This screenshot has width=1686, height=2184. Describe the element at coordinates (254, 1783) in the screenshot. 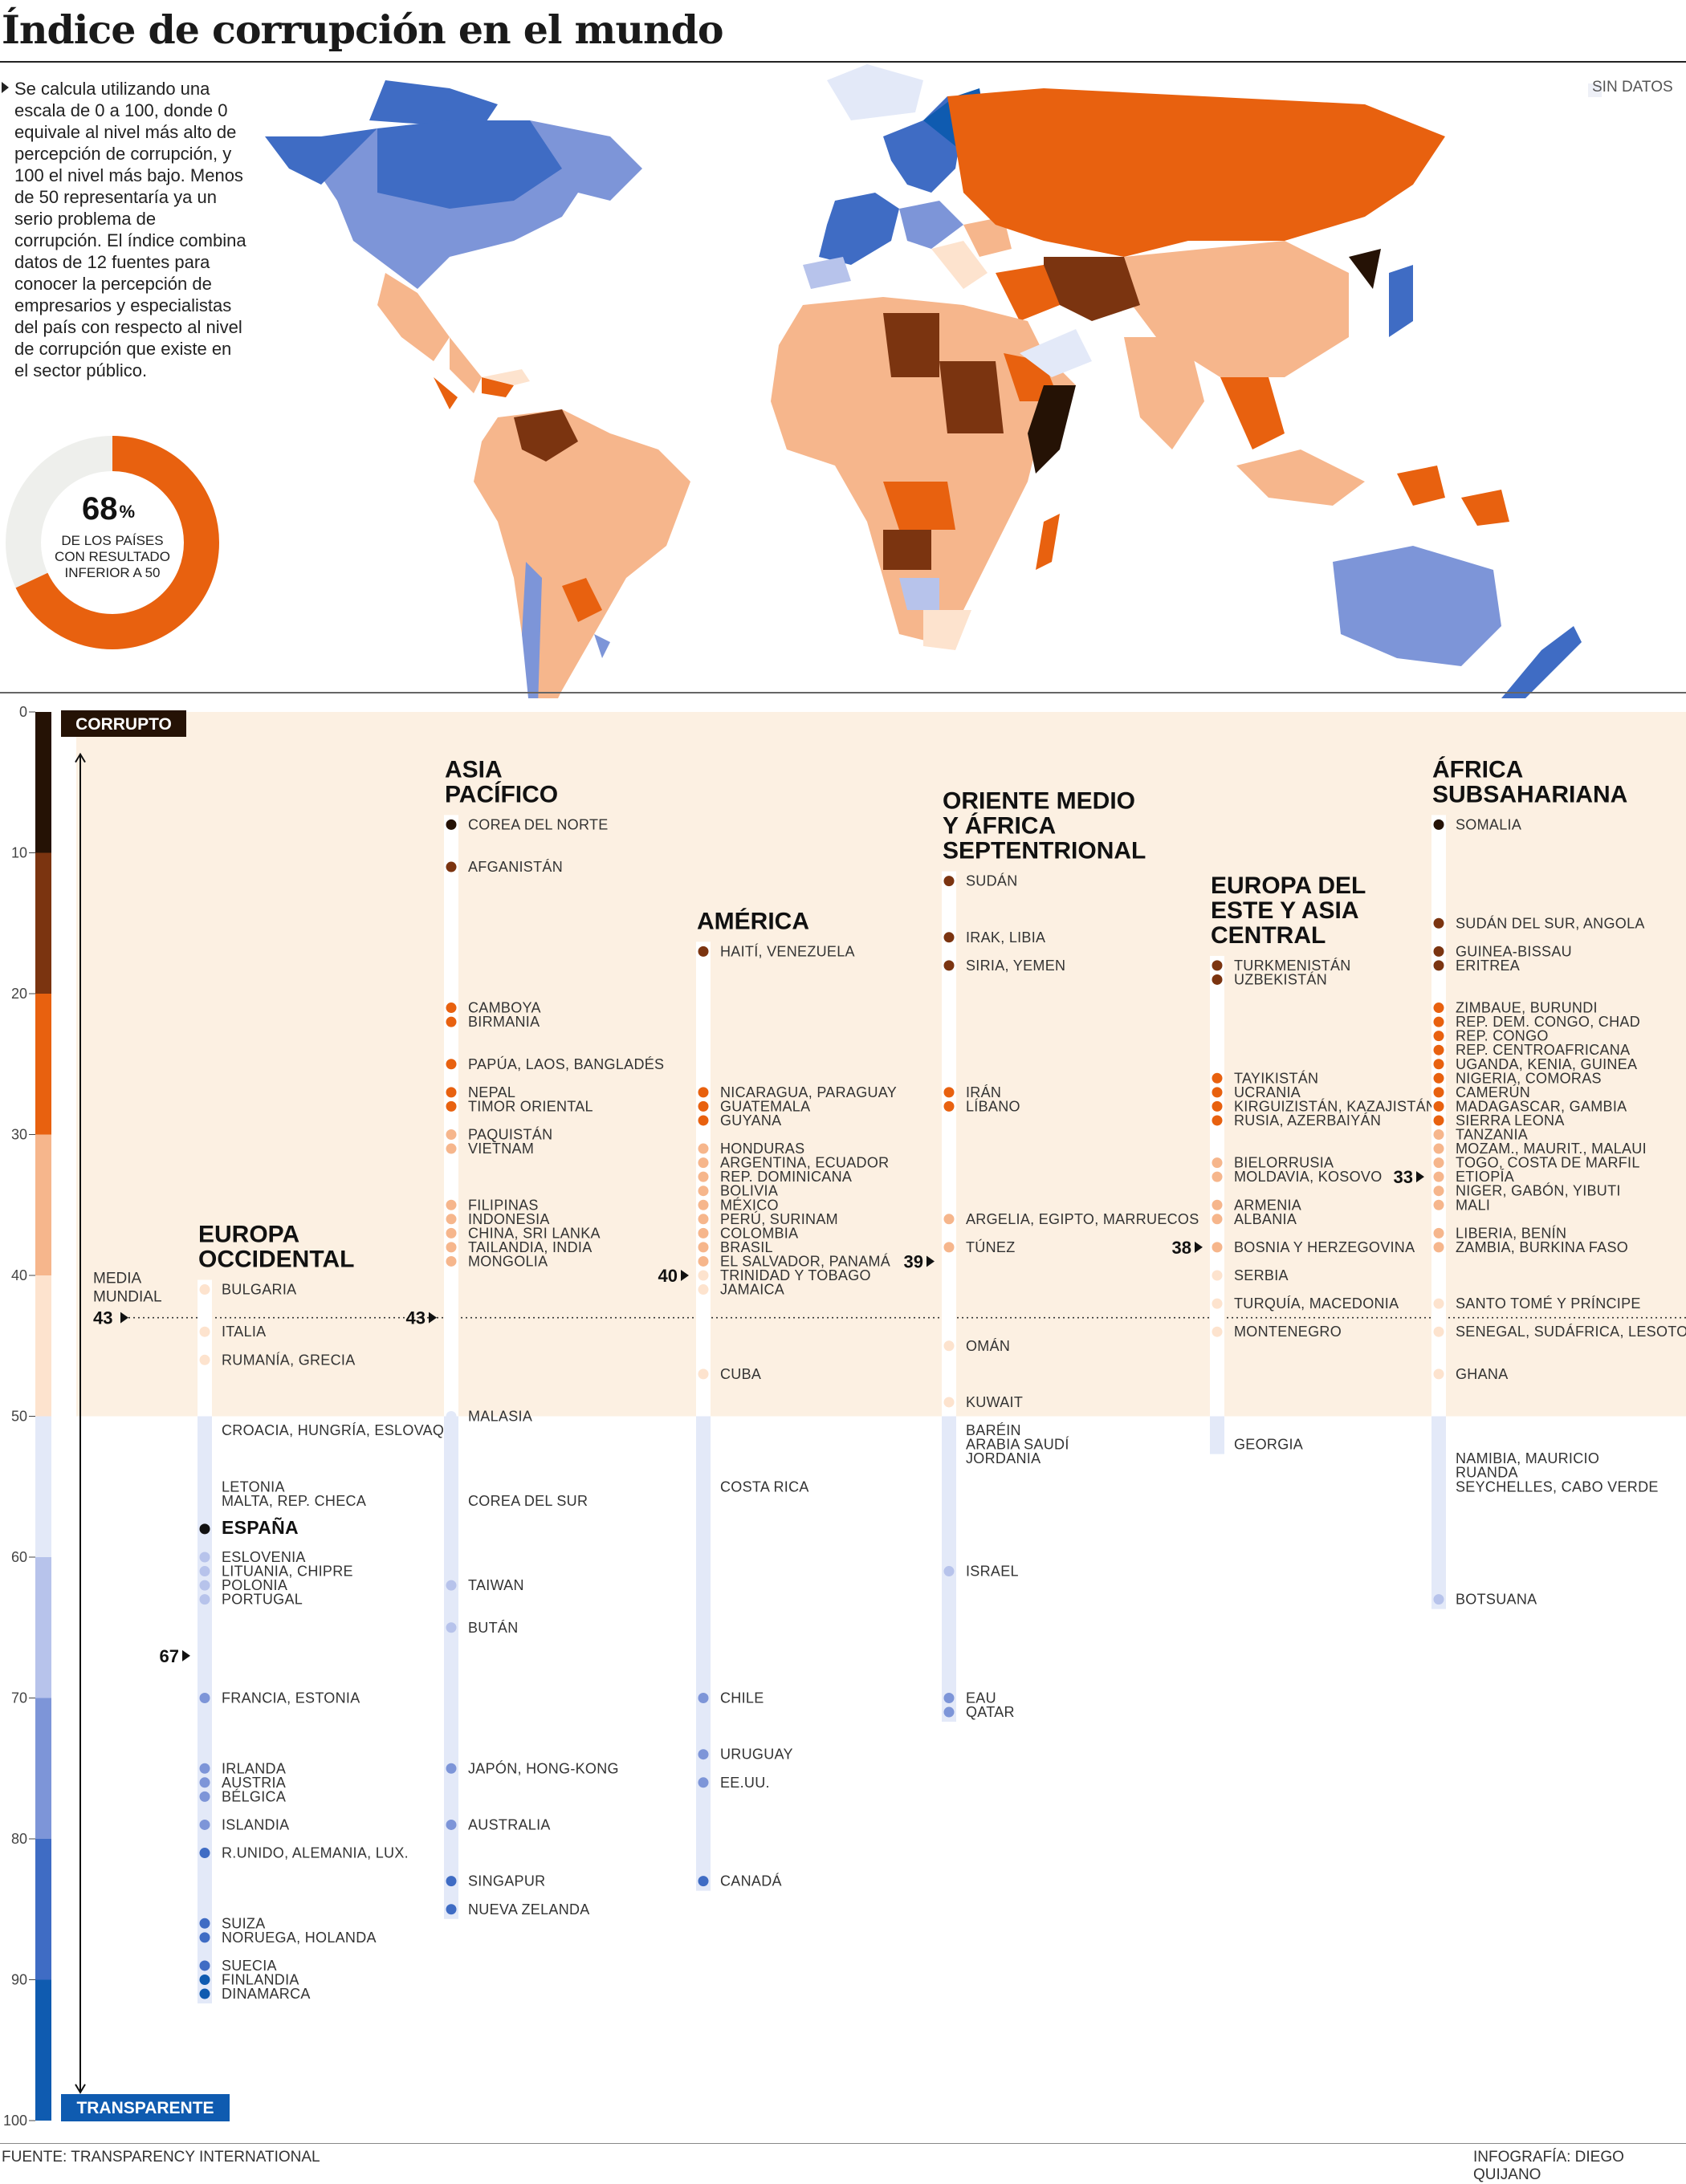

I see `country-label: AUSTRIA` at that location.